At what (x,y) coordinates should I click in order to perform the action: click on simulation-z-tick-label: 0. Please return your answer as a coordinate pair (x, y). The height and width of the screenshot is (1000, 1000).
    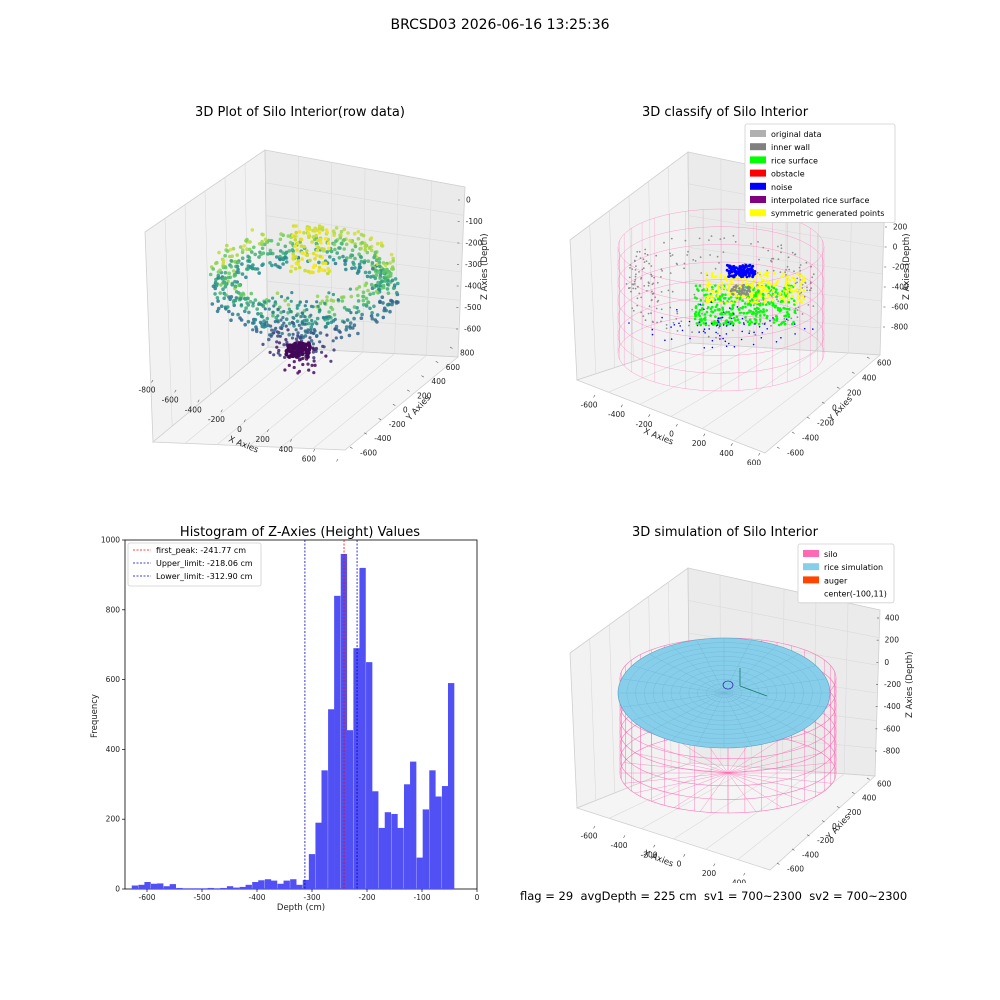
    Looking at the image, I should click on (886, 662).